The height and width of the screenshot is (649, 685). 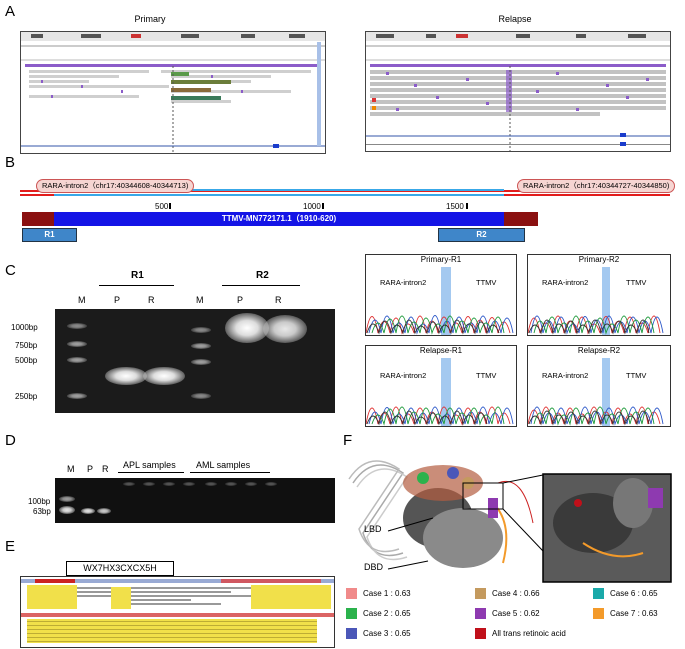 I want to click on panel-label-c: C, so click(x=10, y=270).